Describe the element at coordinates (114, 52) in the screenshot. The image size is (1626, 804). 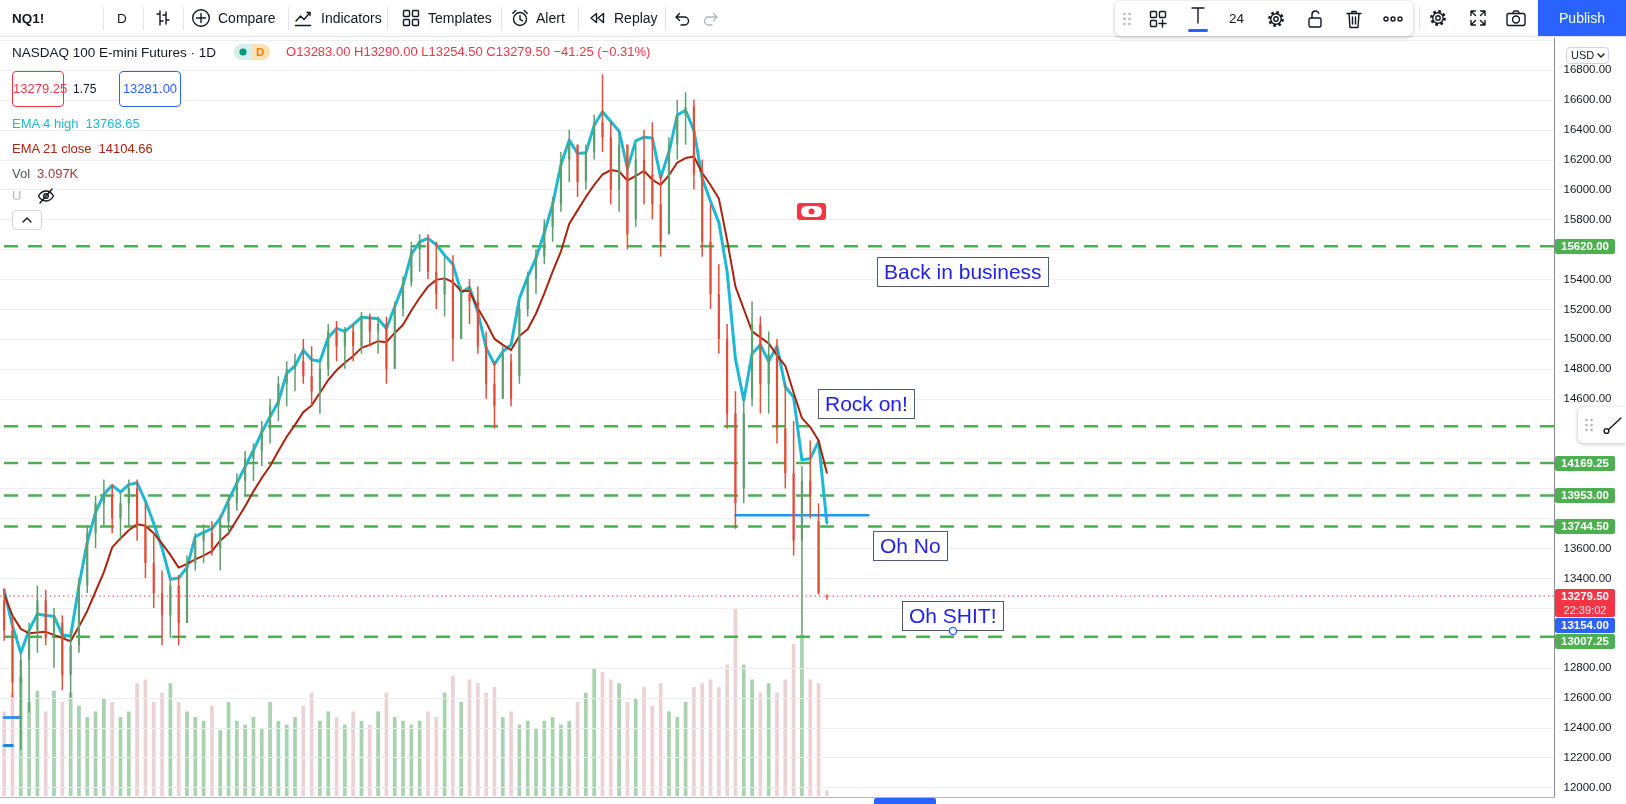
I see `text: NASDAQ 100 E-mini Futures · 1D` at that location.